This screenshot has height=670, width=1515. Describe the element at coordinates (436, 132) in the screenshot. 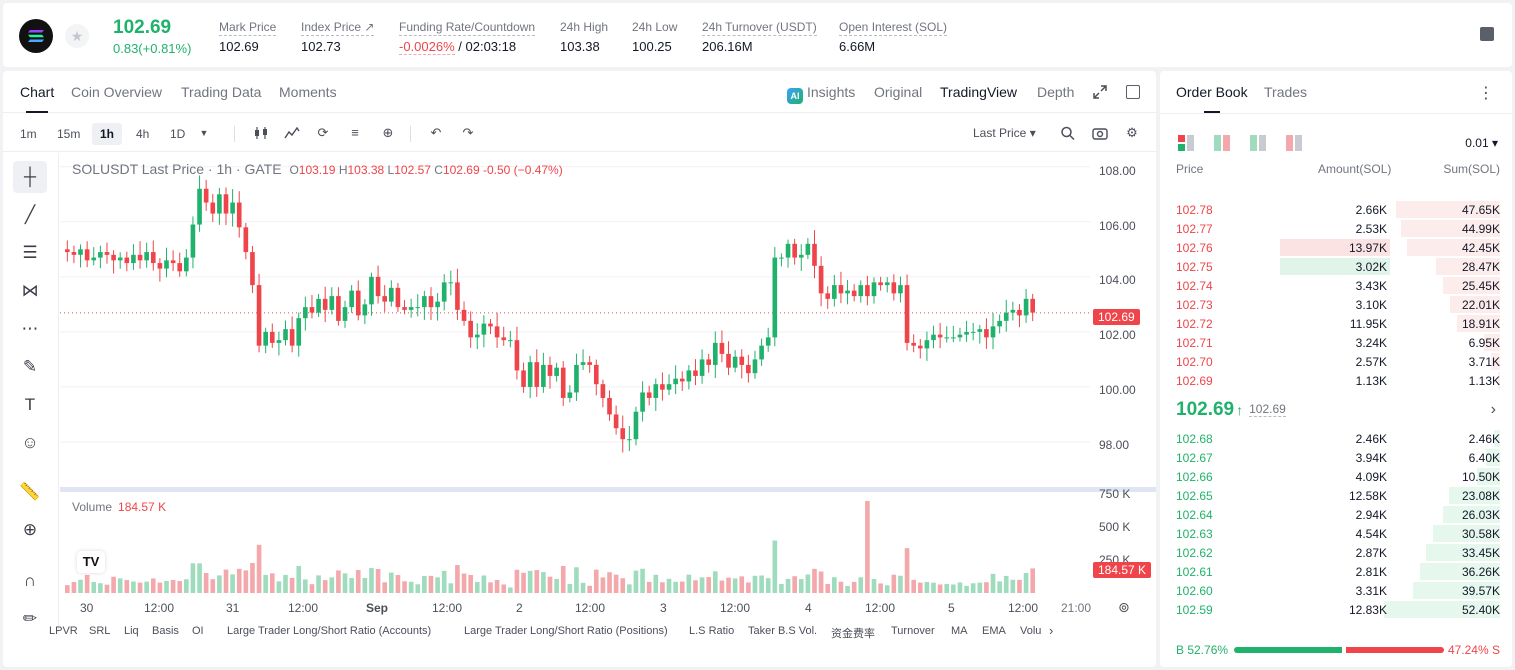

I see `undo-icon: ↶` at that location.